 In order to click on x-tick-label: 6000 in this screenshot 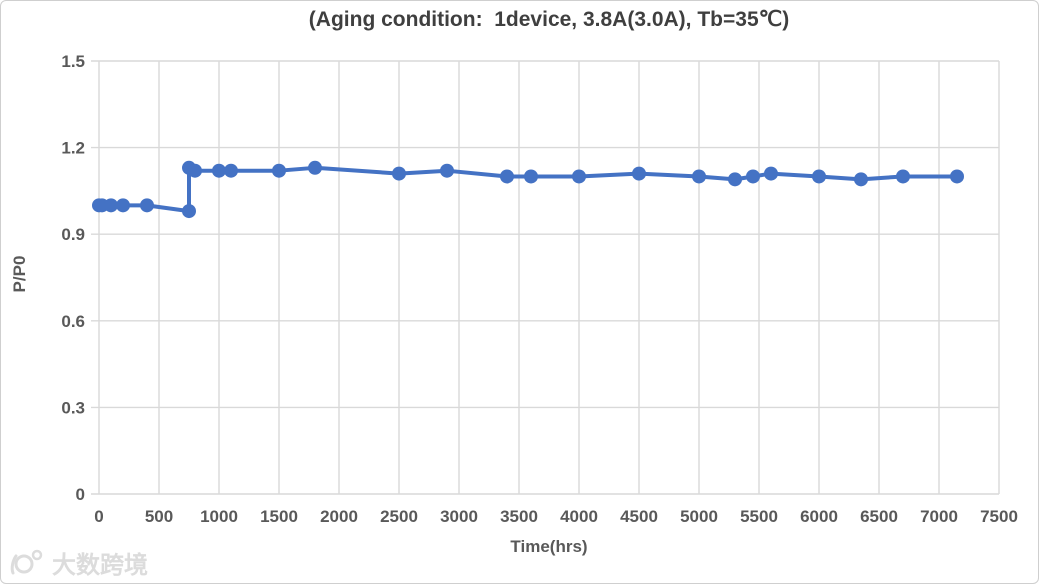, I will do `click(819, 516)`.